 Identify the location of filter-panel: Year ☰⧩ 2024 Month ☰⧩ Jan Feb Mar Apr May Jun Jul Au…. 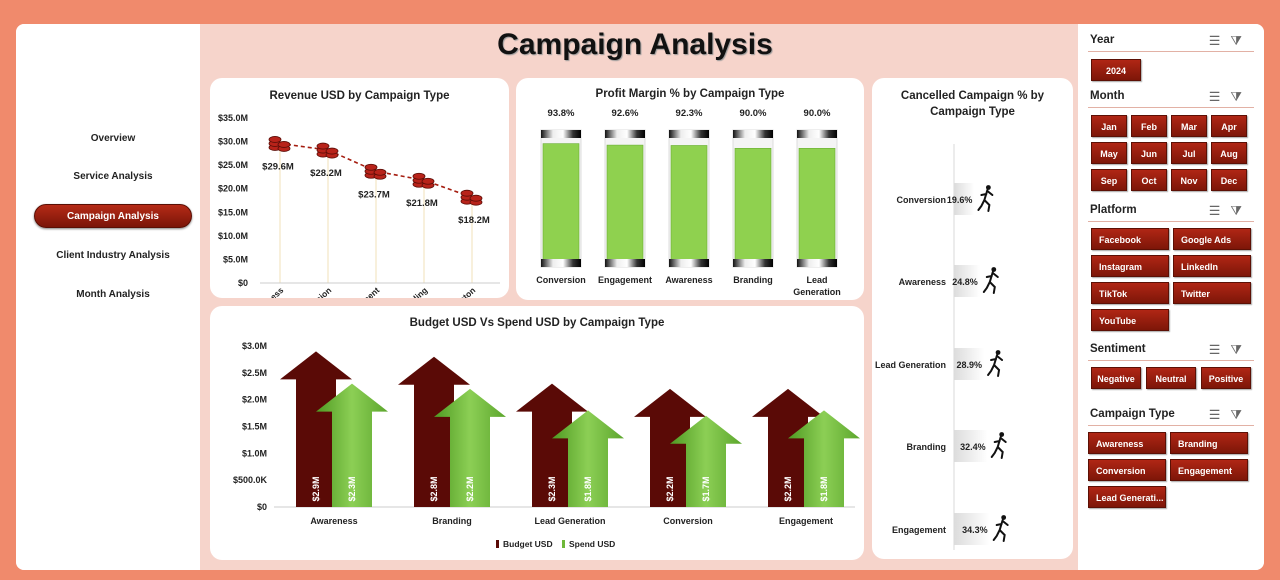
(1171, 297).